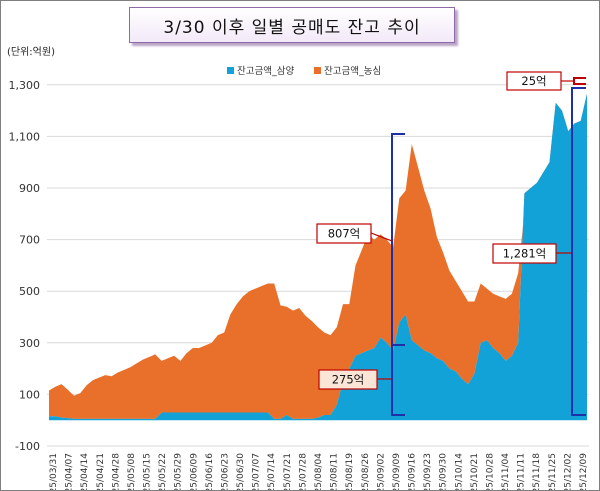 Image resolution: width=600 pixels, height=491 pixels. What do you see at coordinates (537, 471) in the screenshot?
I see `x-tick-label: 2025/11/18` at bounding box center [537, 471].